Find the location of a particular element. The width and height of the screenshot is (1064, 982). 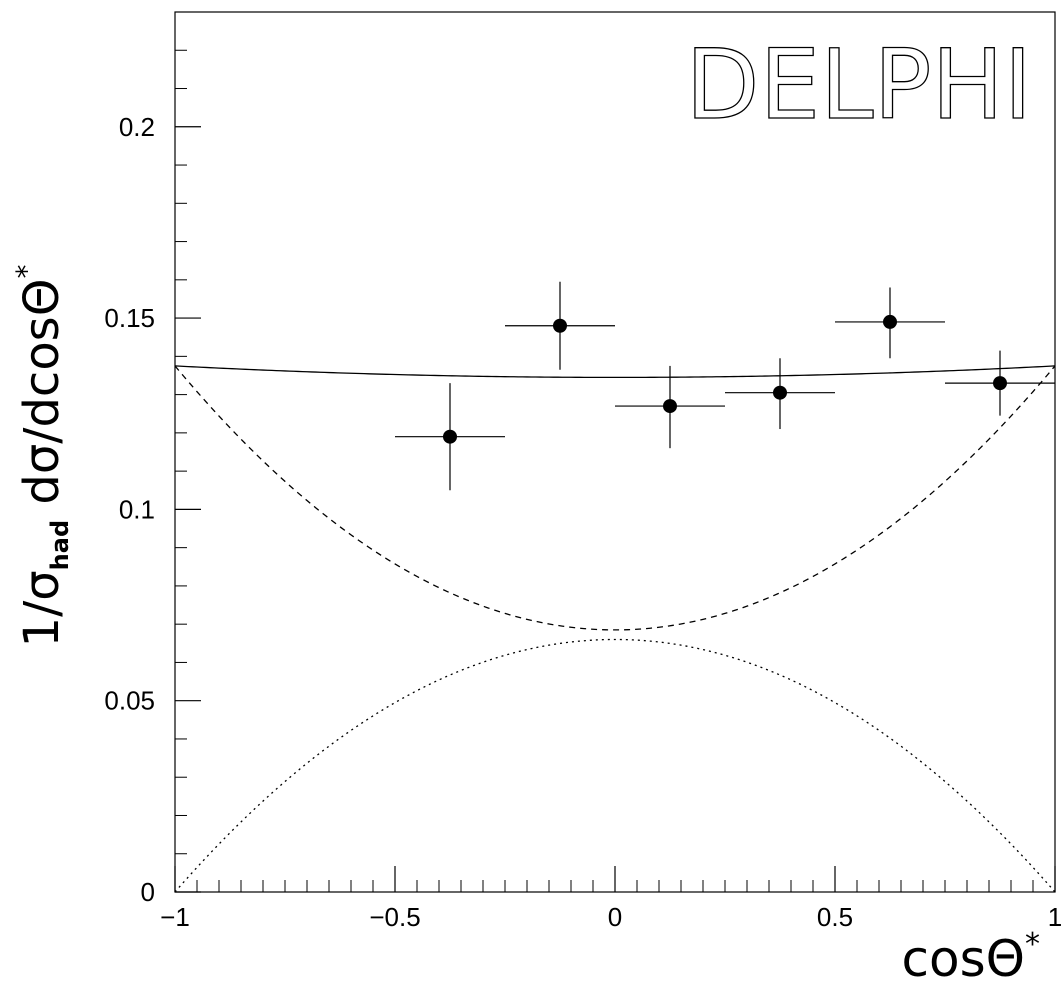

y-axis-label-pre: 1/σ is located at coordinates (42, 608).